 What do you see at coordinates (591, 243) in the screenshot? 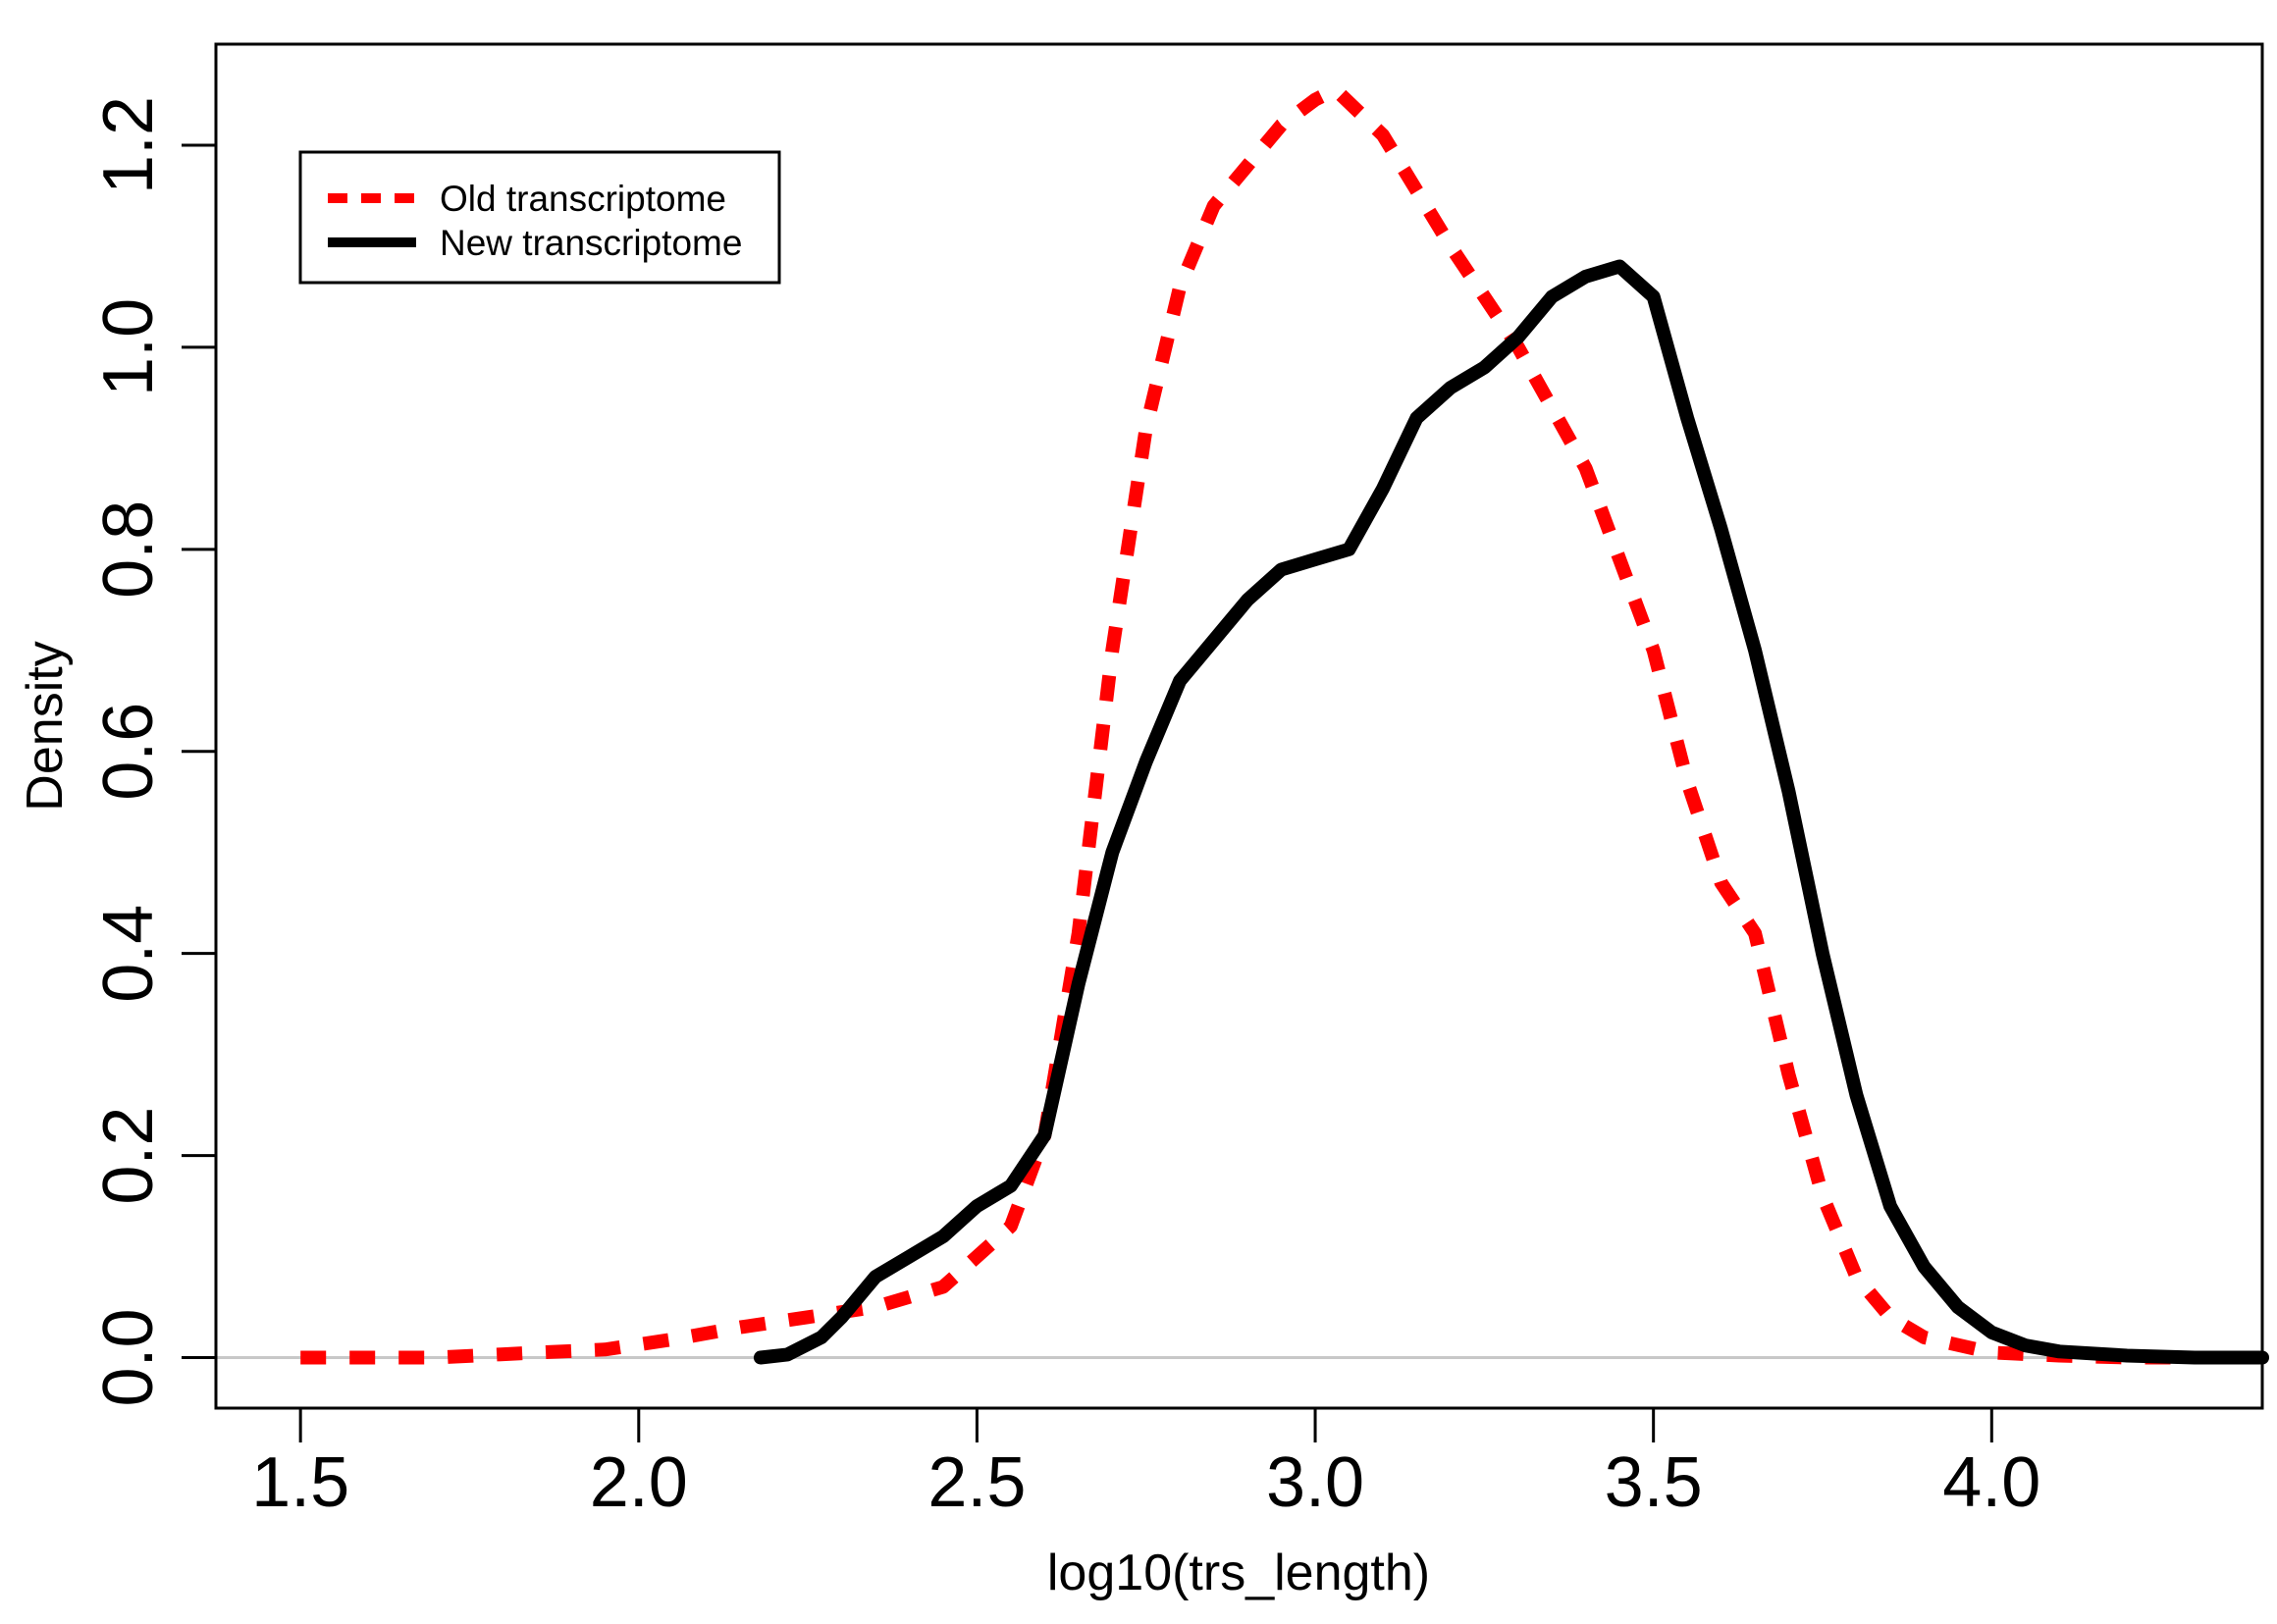
I see `legend-label-new-transcriptome: New transcriptome` at bounding box center [591, 243].